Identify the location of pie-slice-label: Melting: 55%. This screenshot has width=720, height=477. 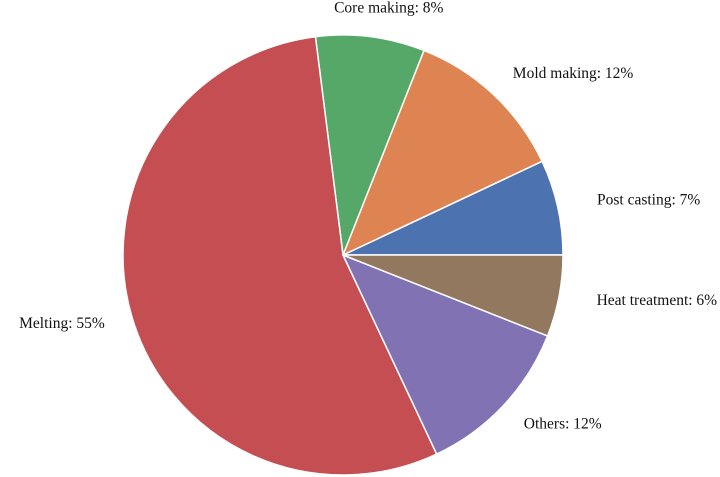
(62, 323).